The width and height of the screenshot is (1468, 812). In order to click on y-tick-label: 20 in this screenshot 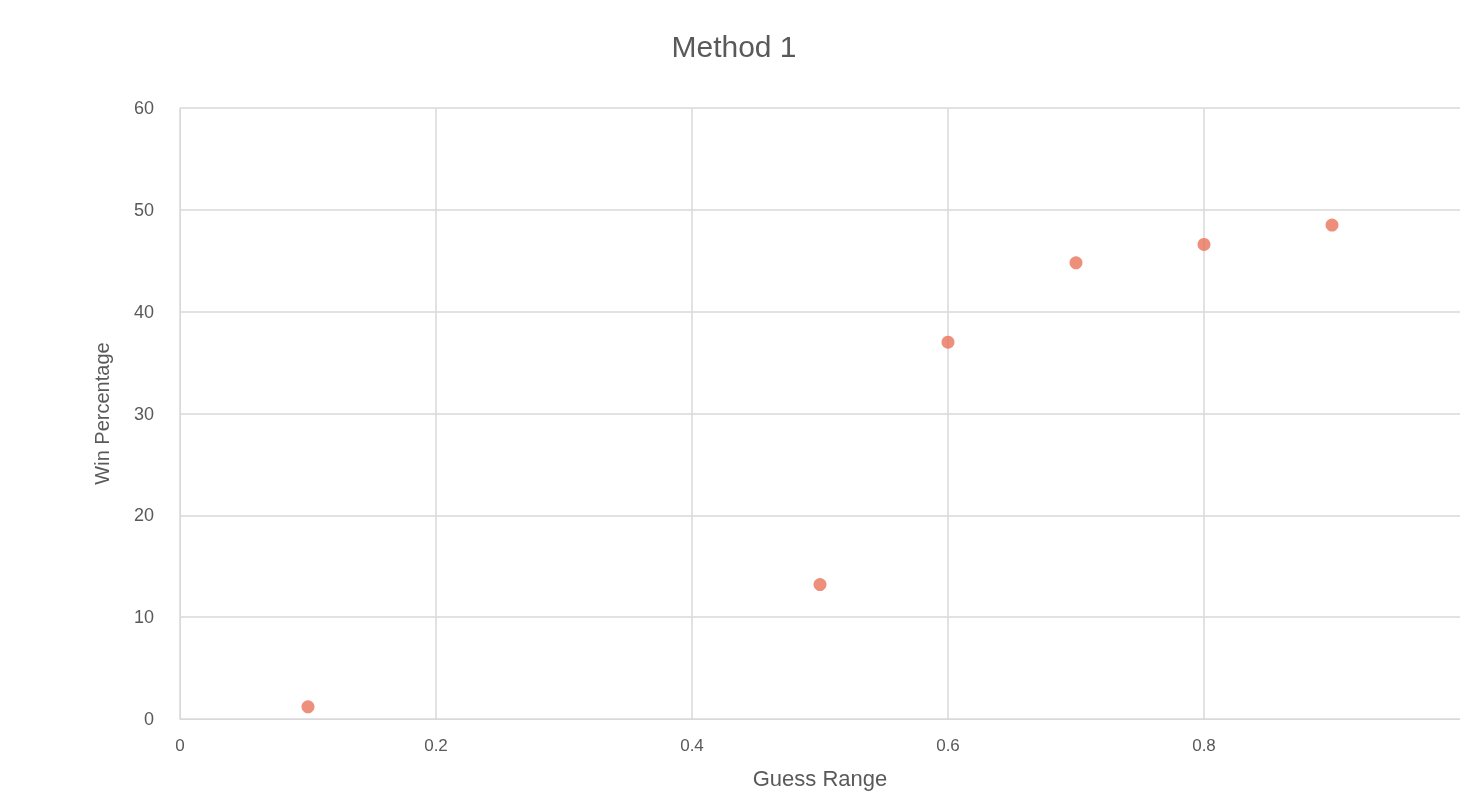, I will do `click(143, 515)`.